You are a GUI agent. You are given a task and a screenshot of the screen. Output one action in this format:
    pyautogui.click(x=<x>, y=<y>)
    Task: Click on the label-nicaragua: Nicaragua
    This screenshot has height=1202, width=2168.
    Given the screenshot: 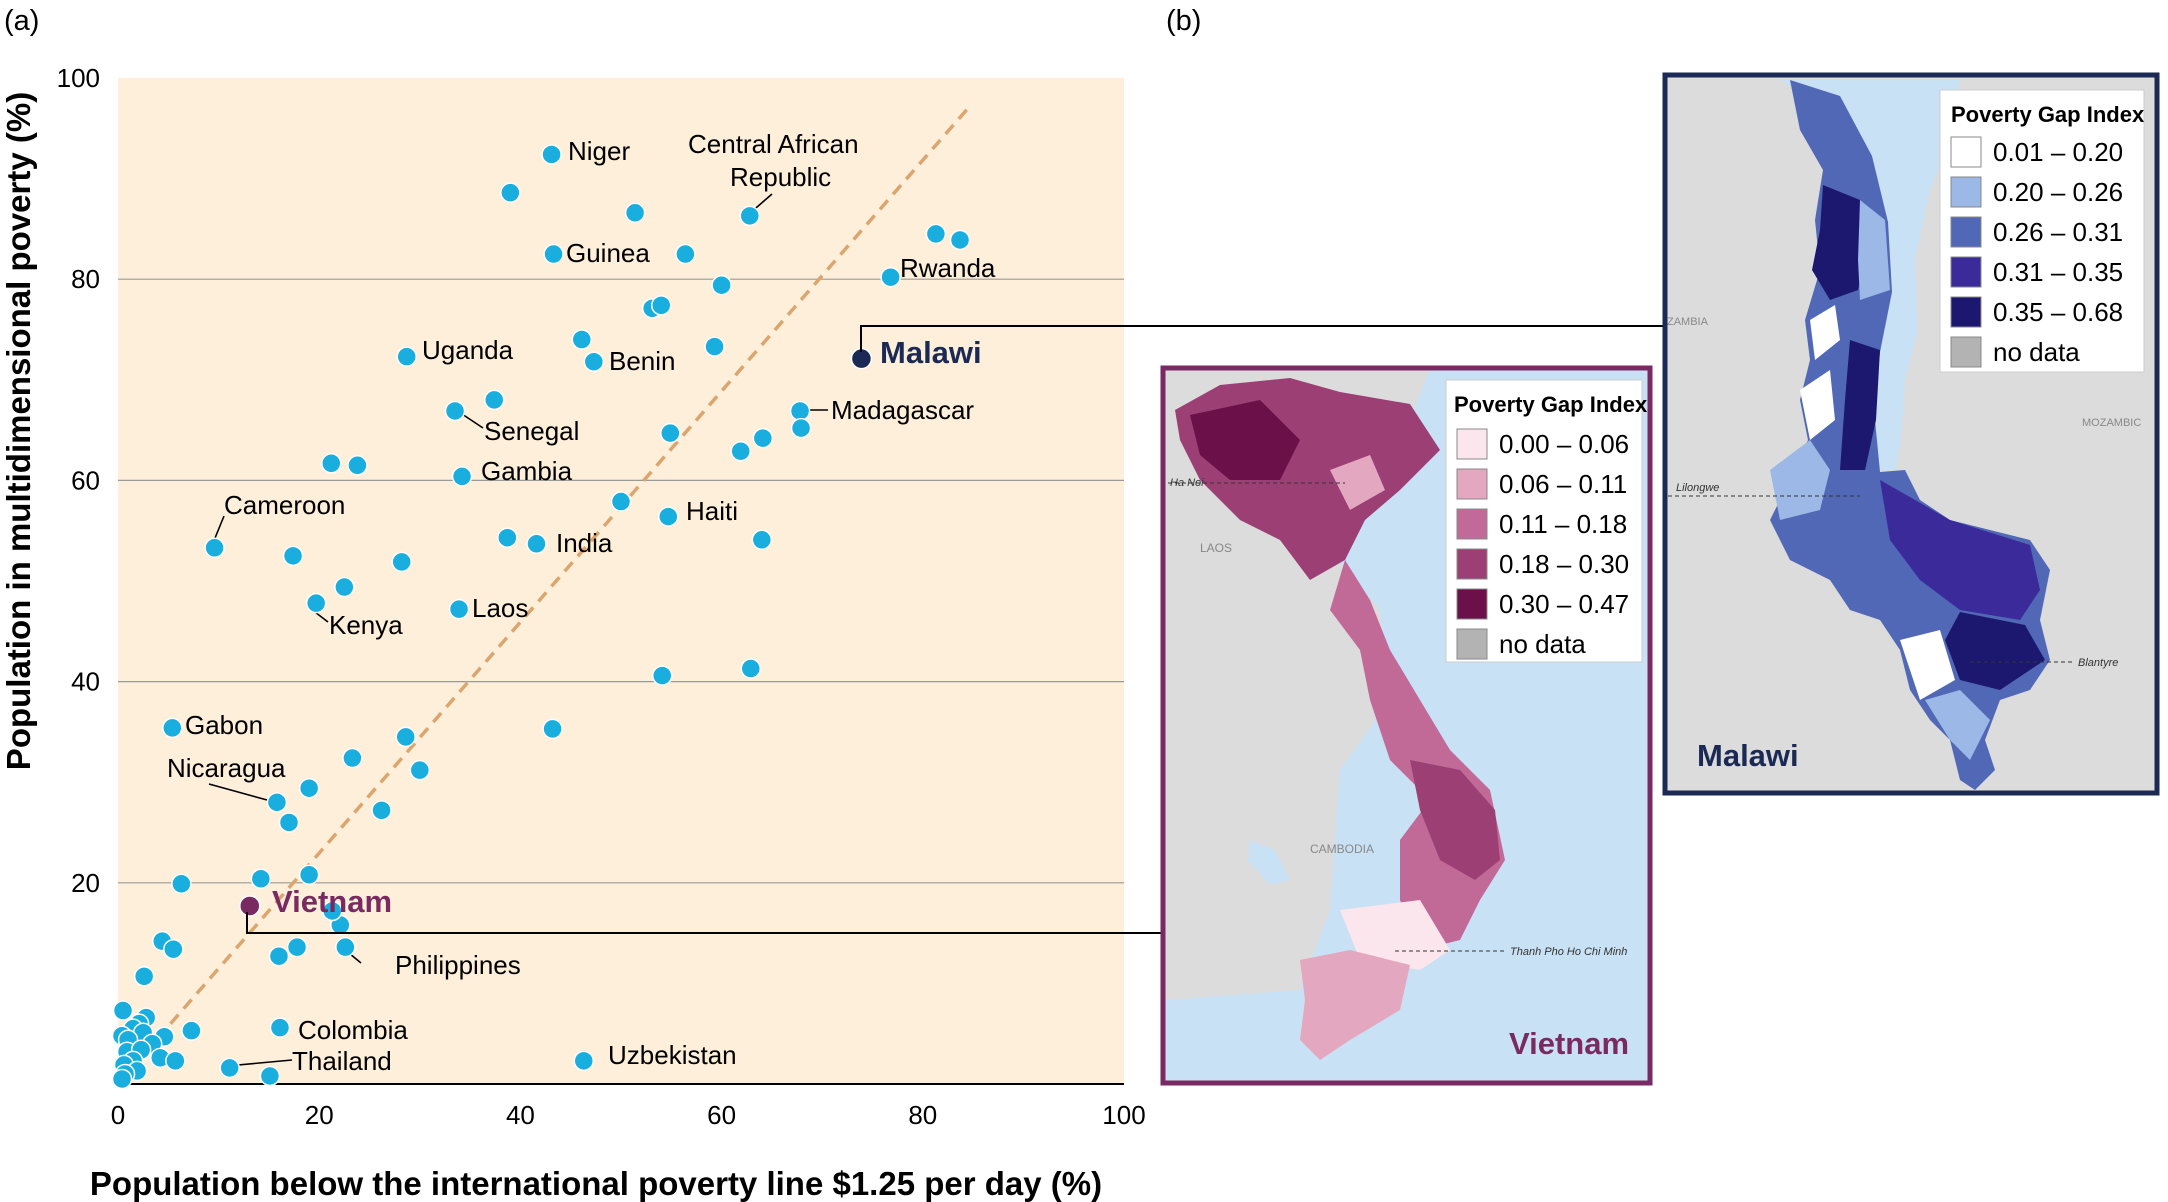 What is the action you would take?
    pyautogui.click(x=226, y=768)
    